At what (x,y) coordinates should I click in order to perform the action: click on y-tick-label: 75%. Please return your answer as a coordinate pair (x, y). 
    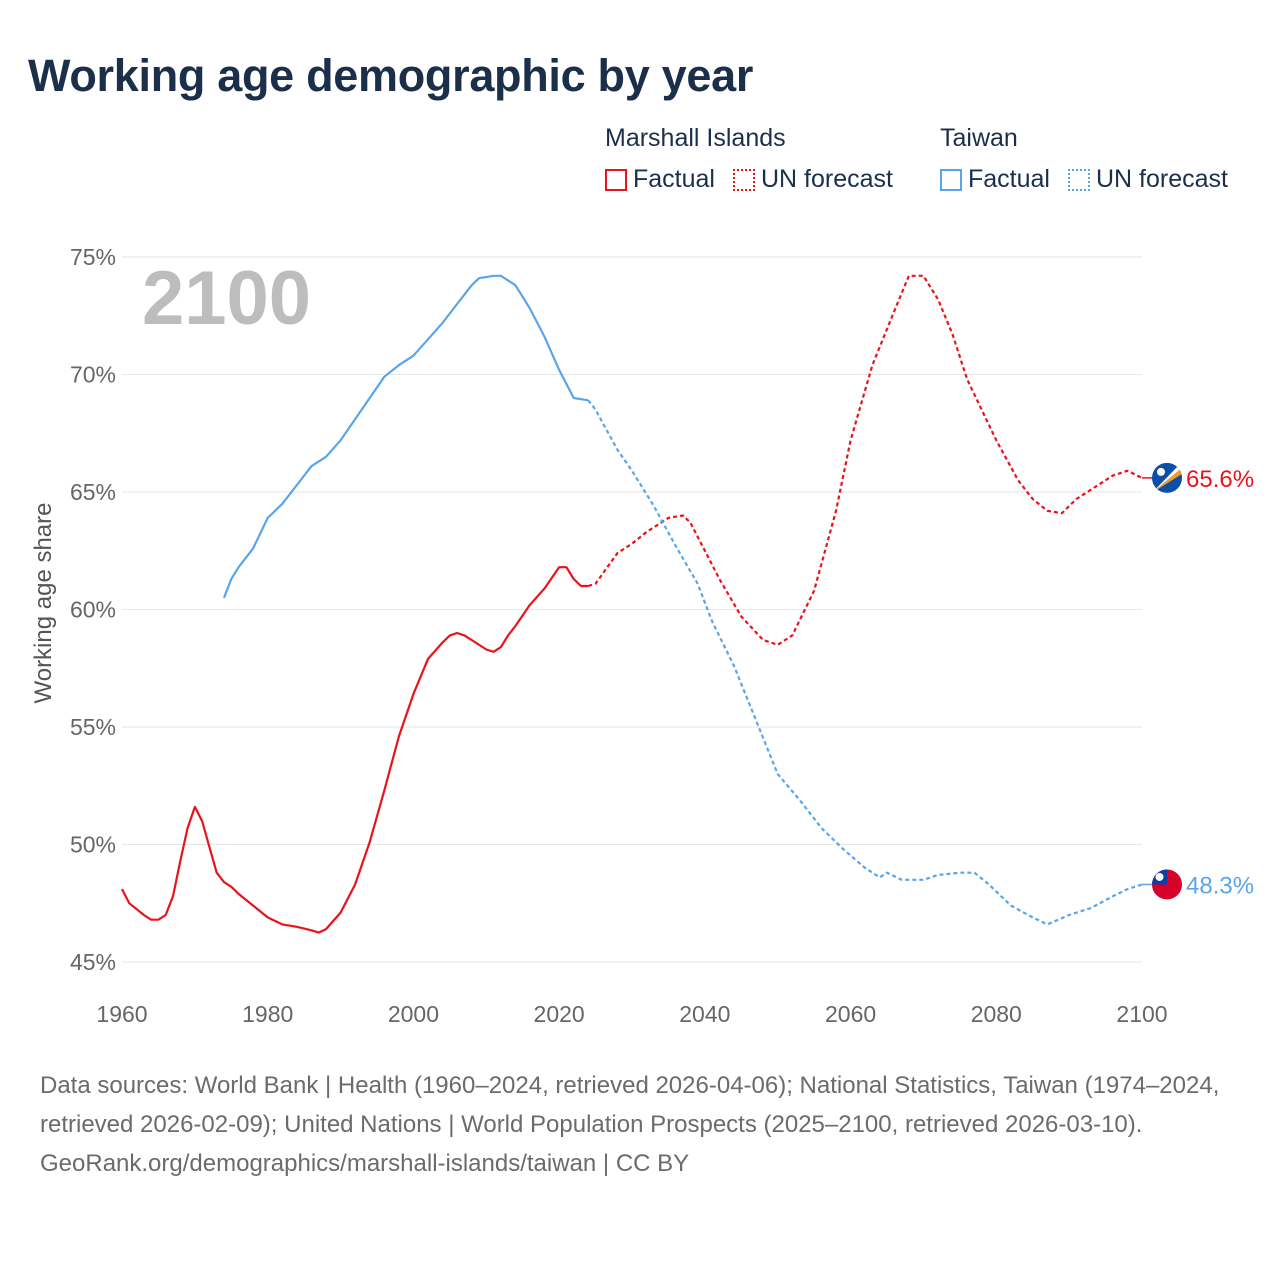
    Looking at the image, I should click on (93, 257).